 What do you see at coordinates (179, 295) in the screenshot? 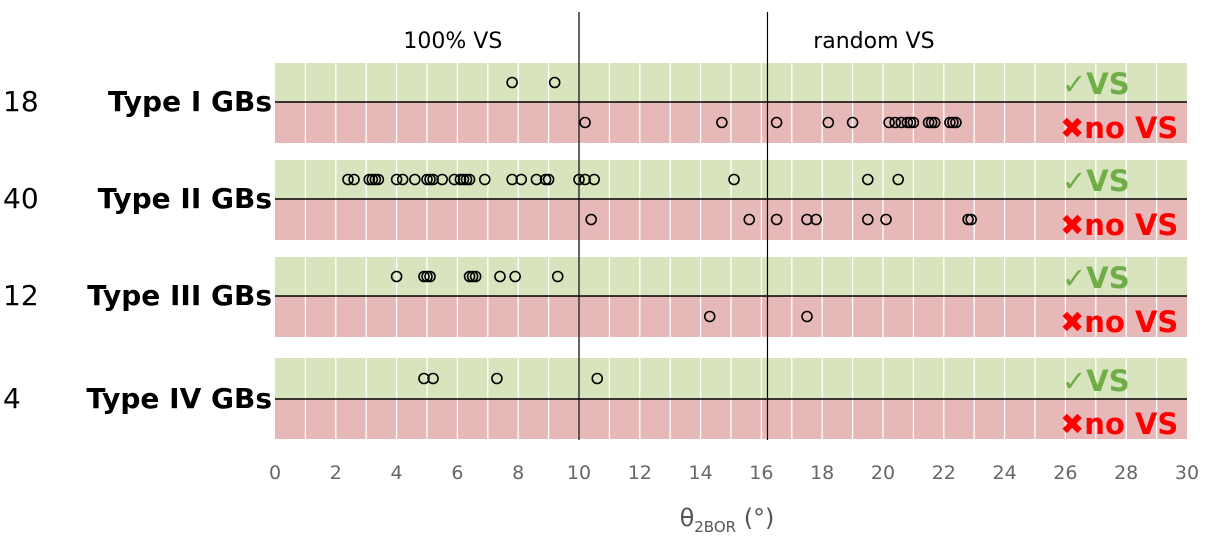
I see `group-name: Type III GBs` at bounding box center [179, 295].